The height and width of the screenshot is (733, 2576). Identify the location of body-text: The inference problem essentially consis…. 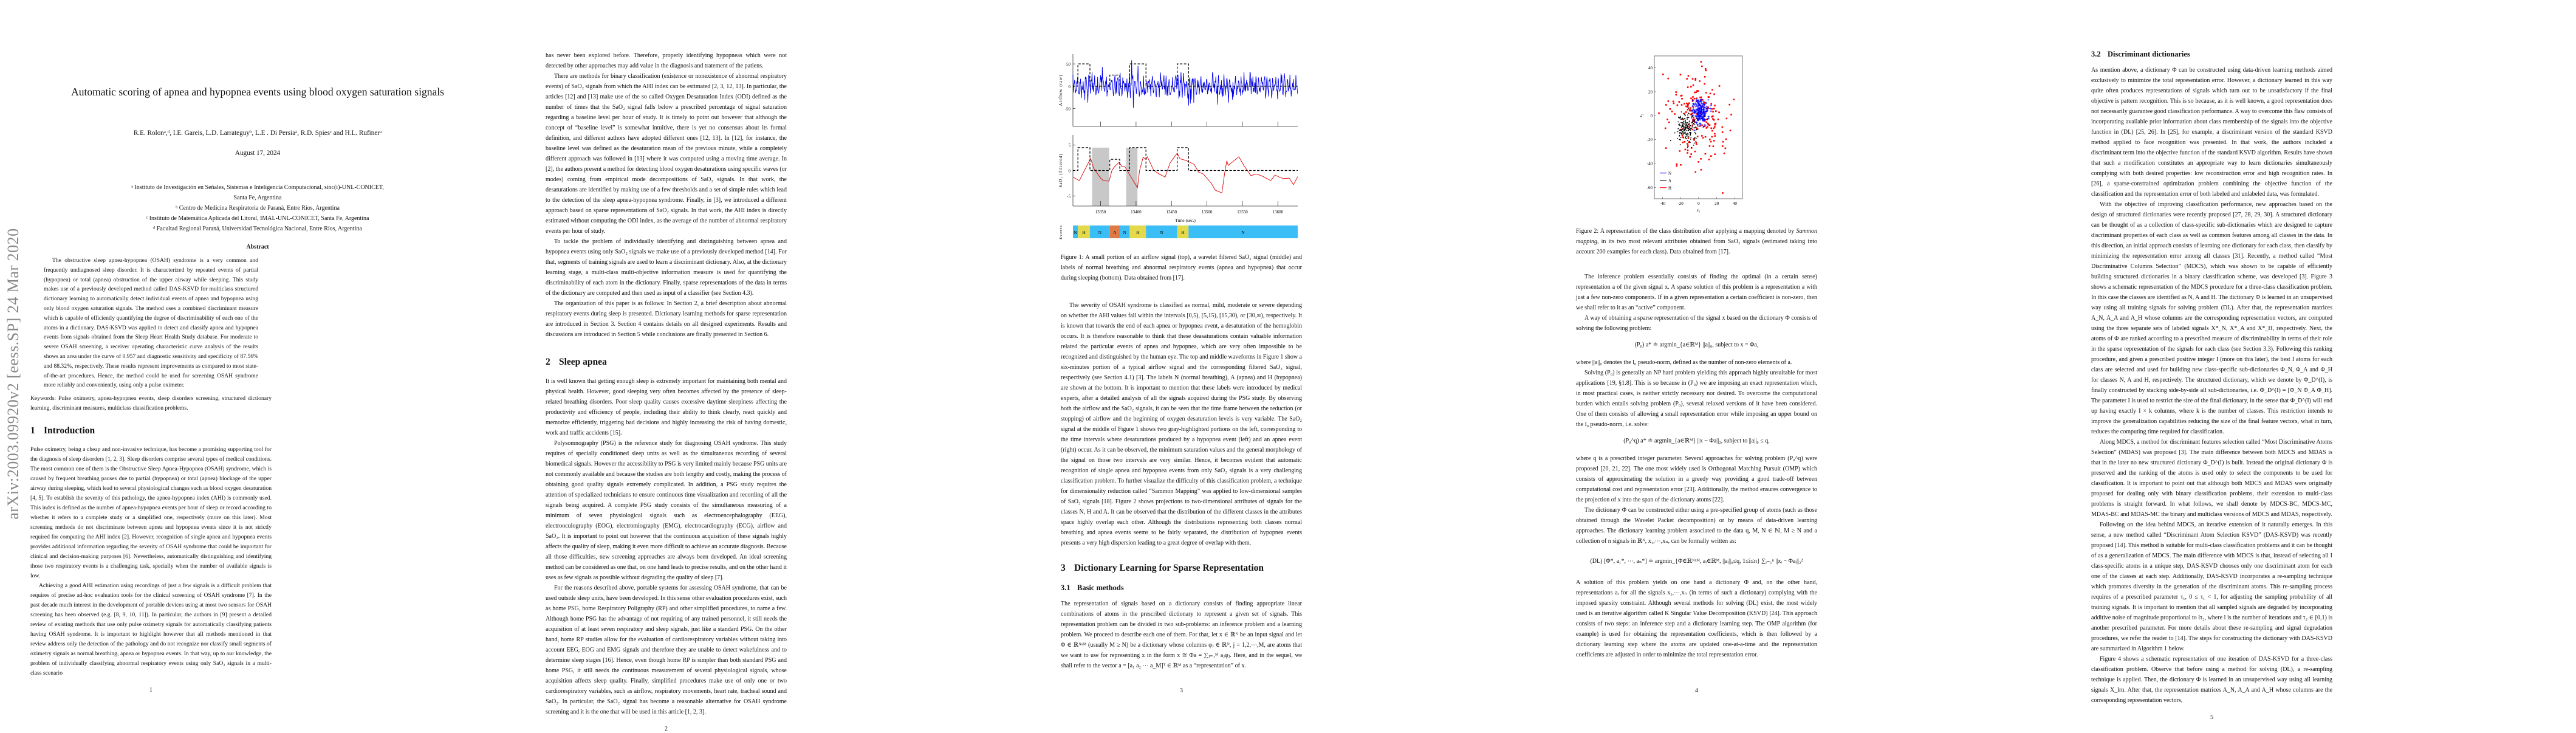
(1697, 466).